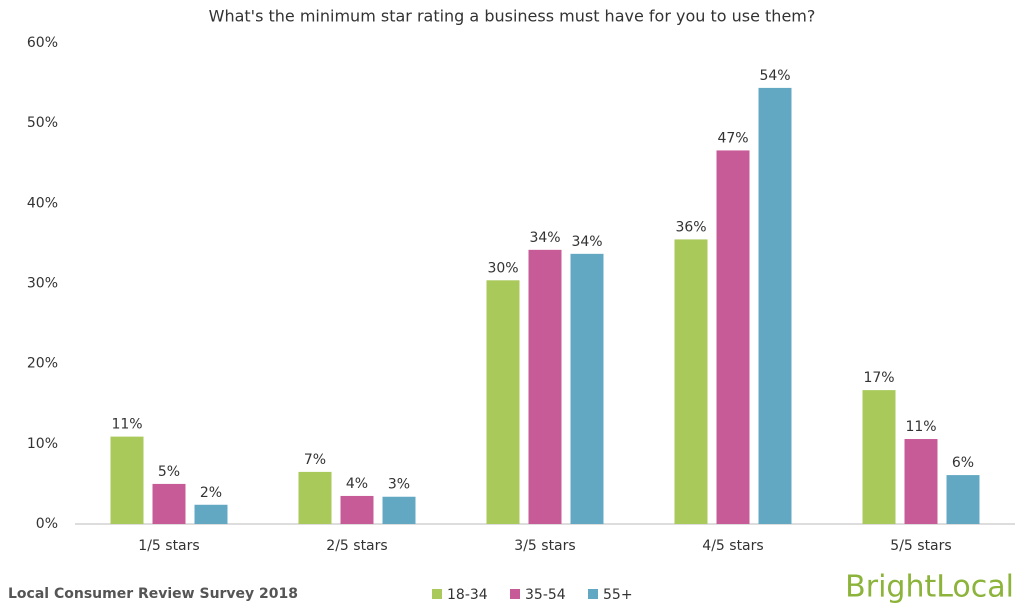 Image resolution: width=1024 pixels, height=610 pixels. I want to click on x-tick-label: 1/5 stars, so click(168, 546).